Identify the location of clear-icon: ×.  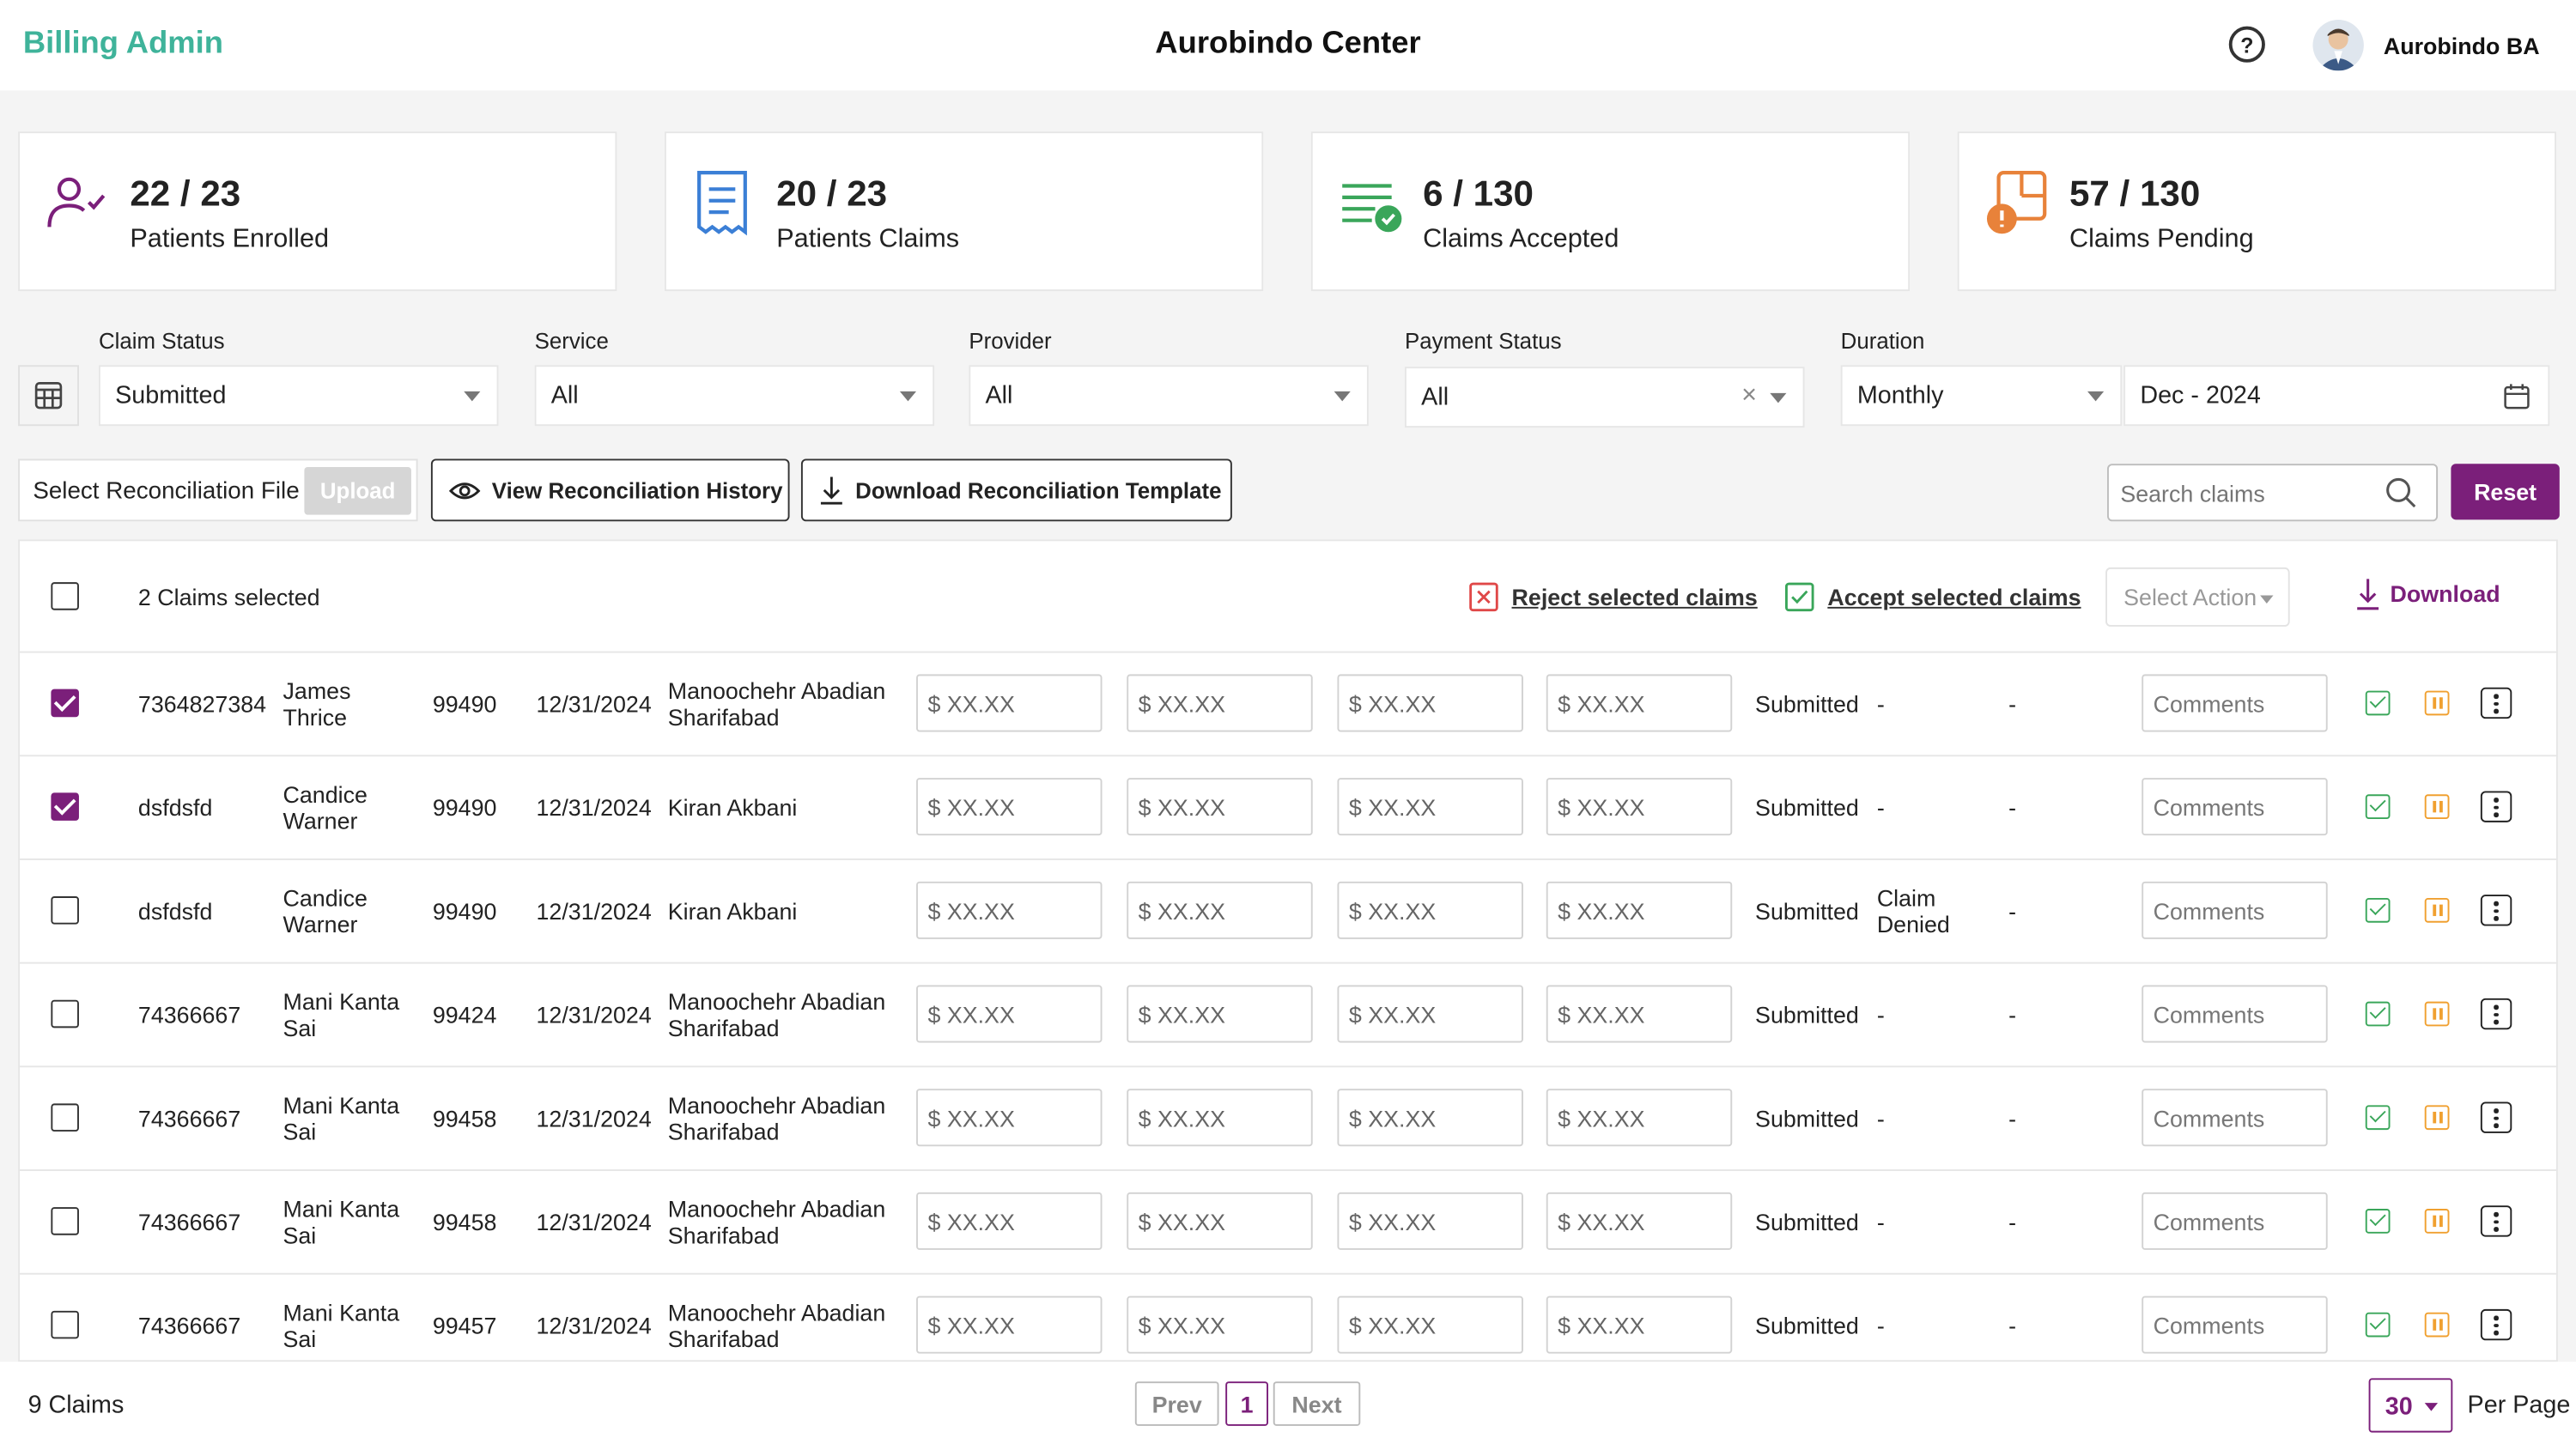
(1749, 396).